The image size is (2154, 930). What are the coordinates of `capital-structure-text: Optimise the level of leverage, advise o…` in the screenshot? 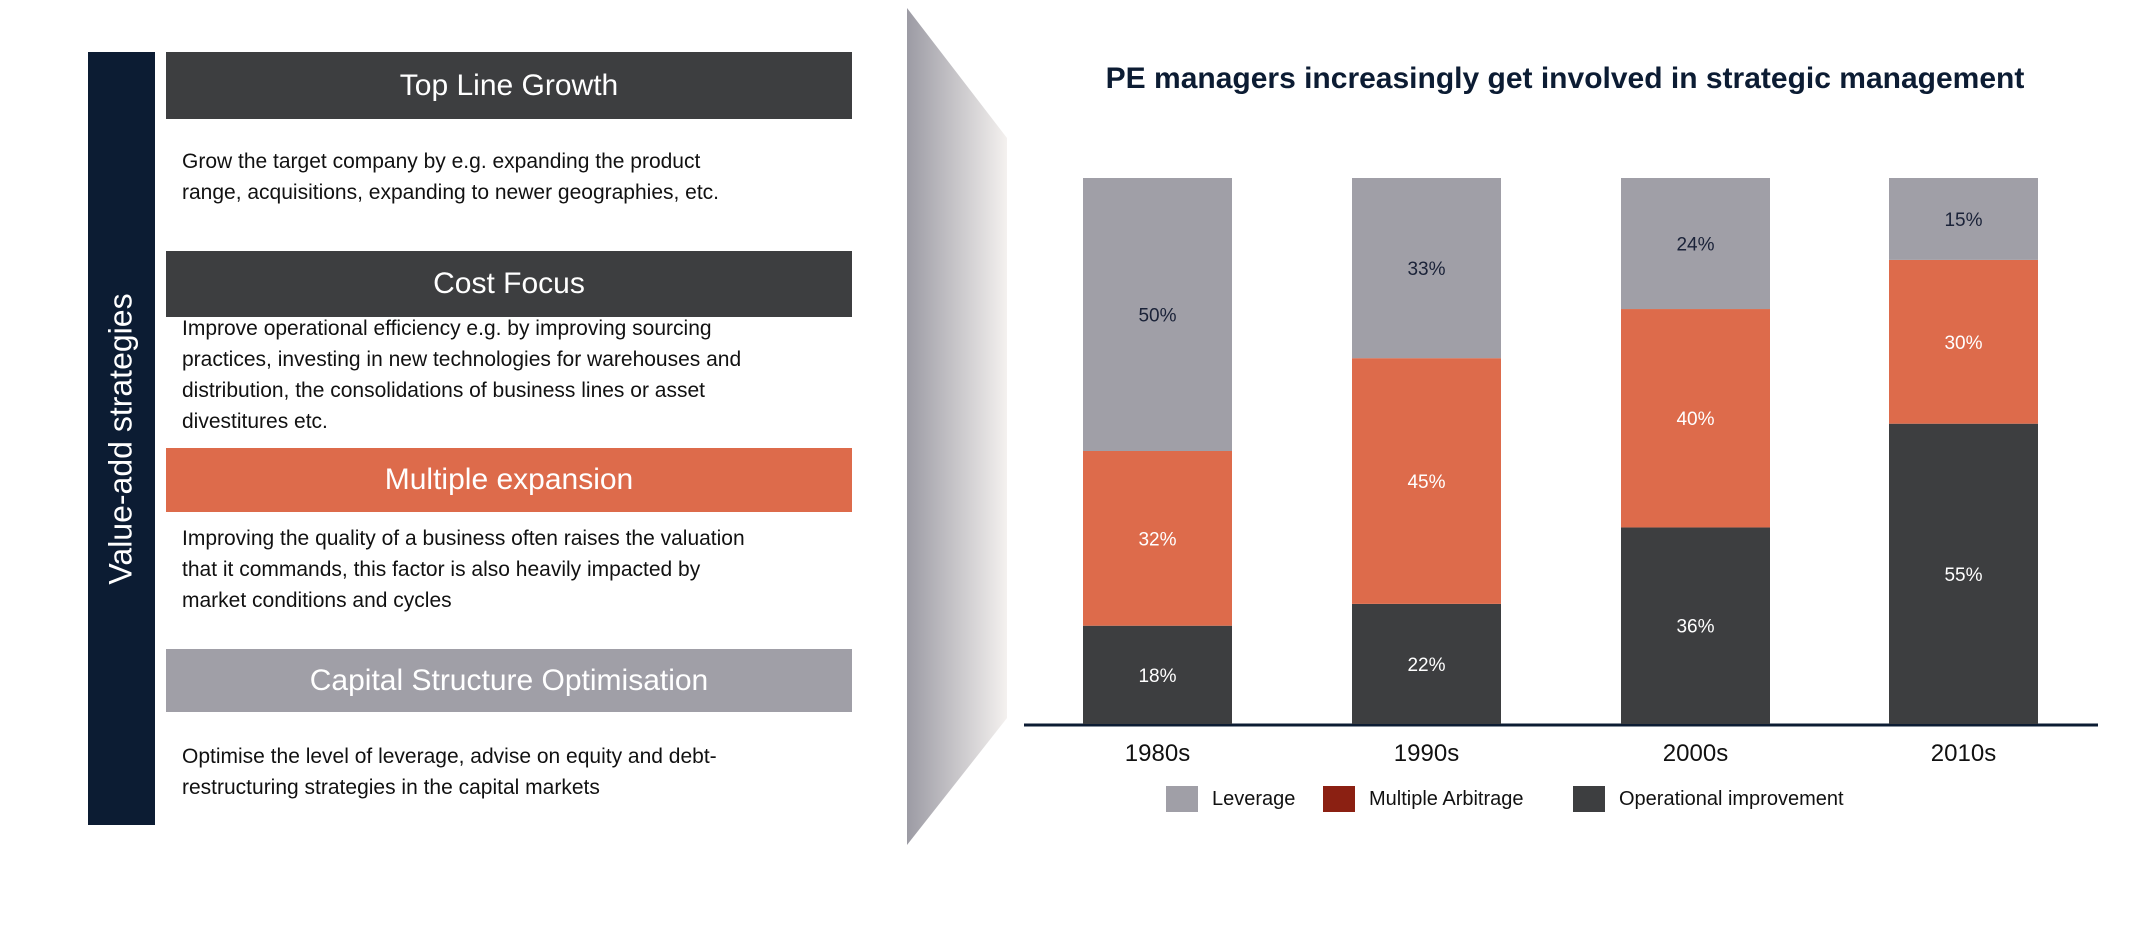 It's located at (512, 772).